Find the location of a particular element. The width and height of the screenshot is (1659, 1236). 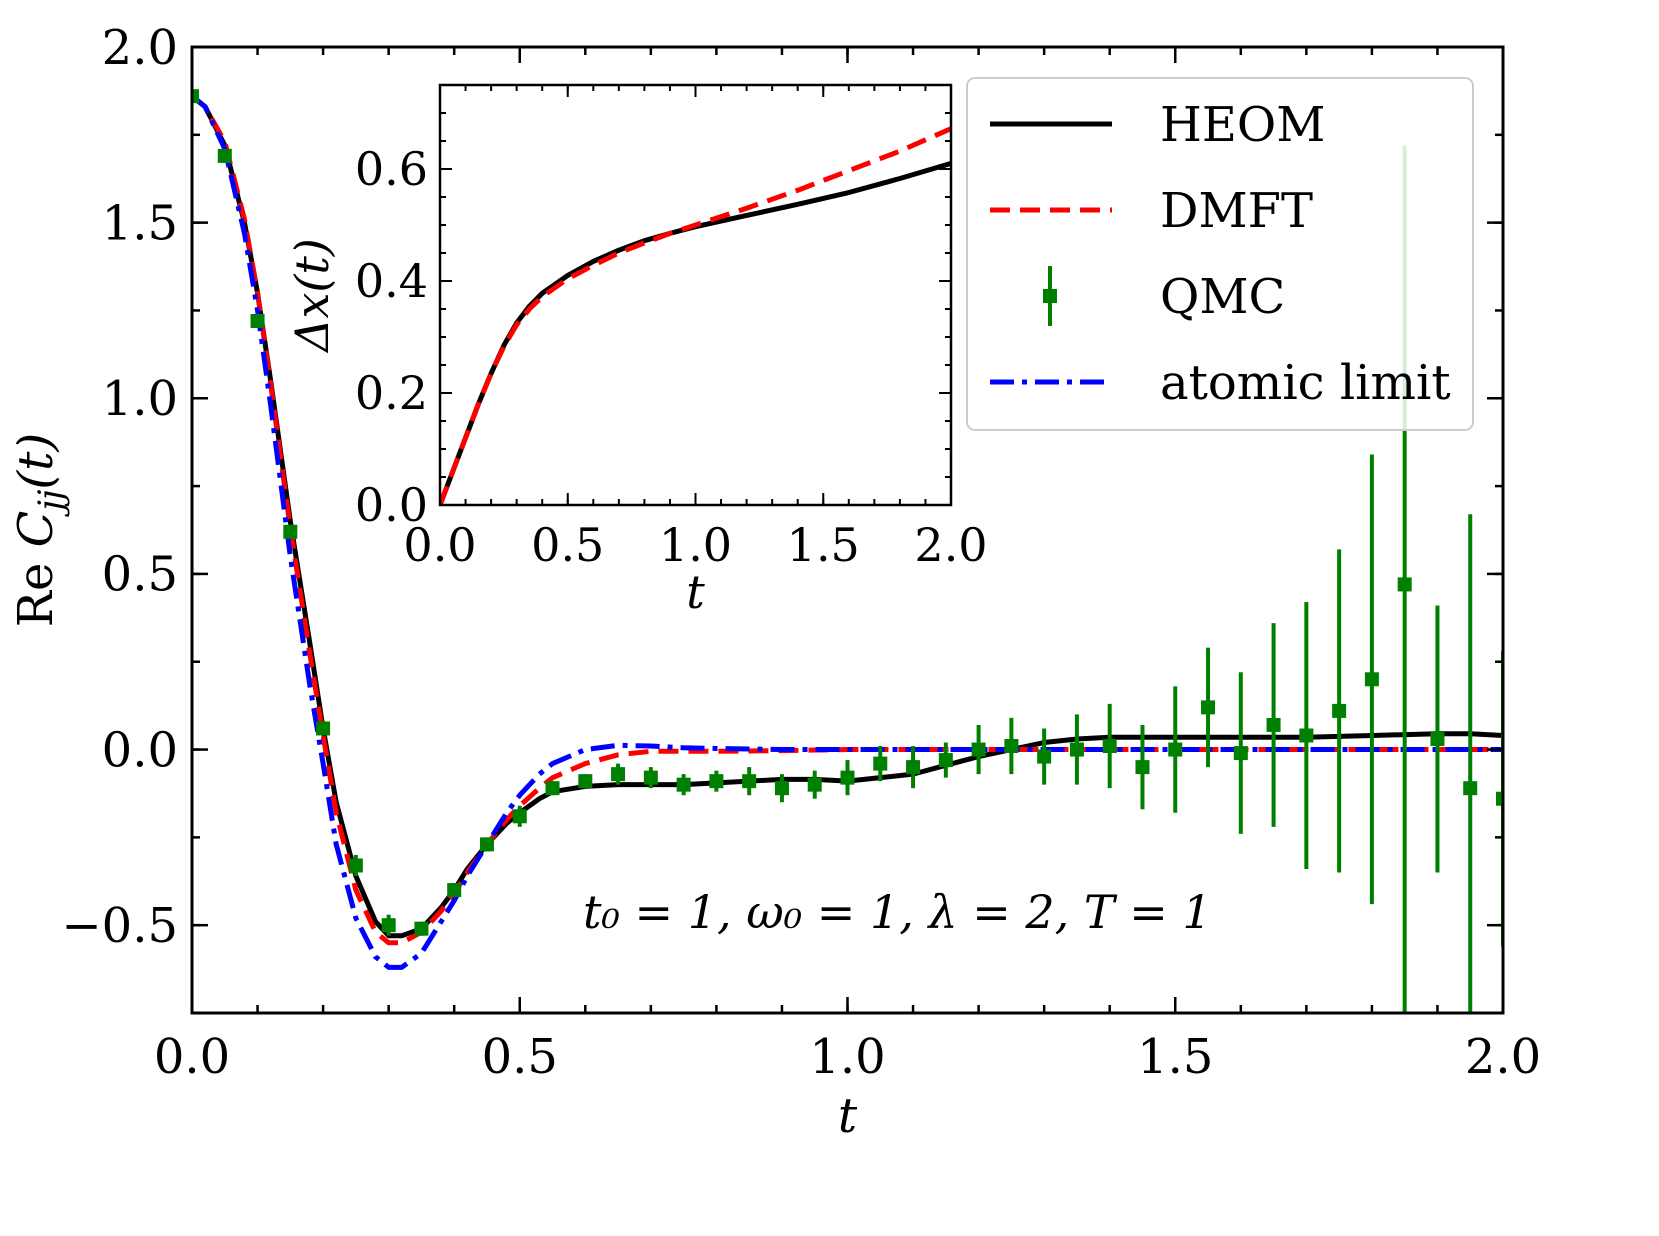

main-y-axis-label: Re Cjj(t) is located at coordinates (39, 530).